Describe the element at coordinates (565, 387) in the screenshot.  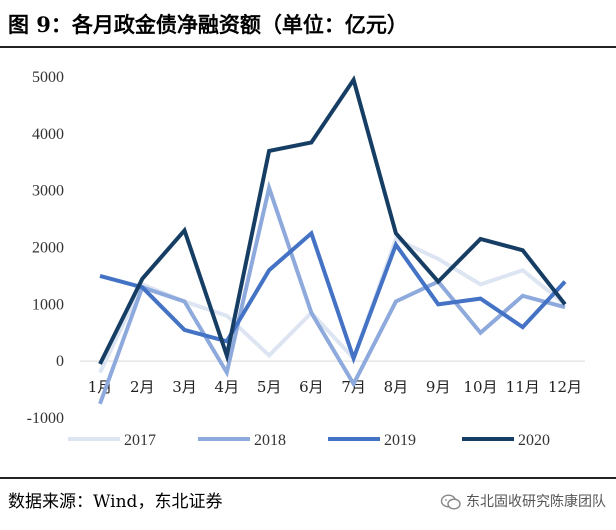
I see `x-tick-label: 12月` at that location.